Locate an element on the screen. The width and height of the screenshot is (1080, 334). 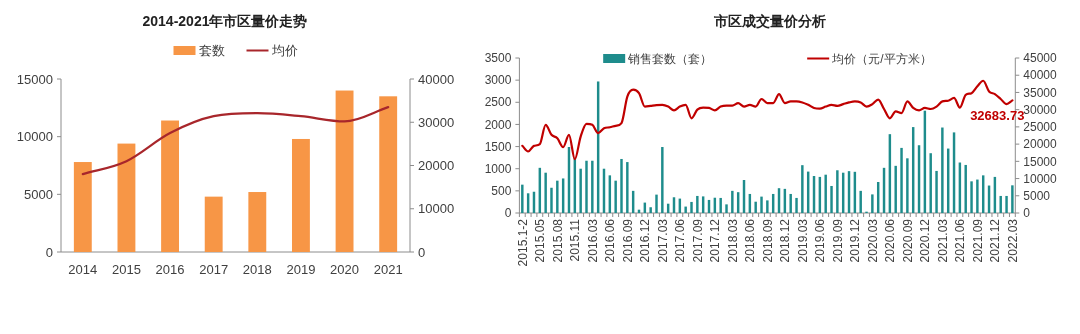
y-tick-label: 10000 is located at coordinates (34, 137).